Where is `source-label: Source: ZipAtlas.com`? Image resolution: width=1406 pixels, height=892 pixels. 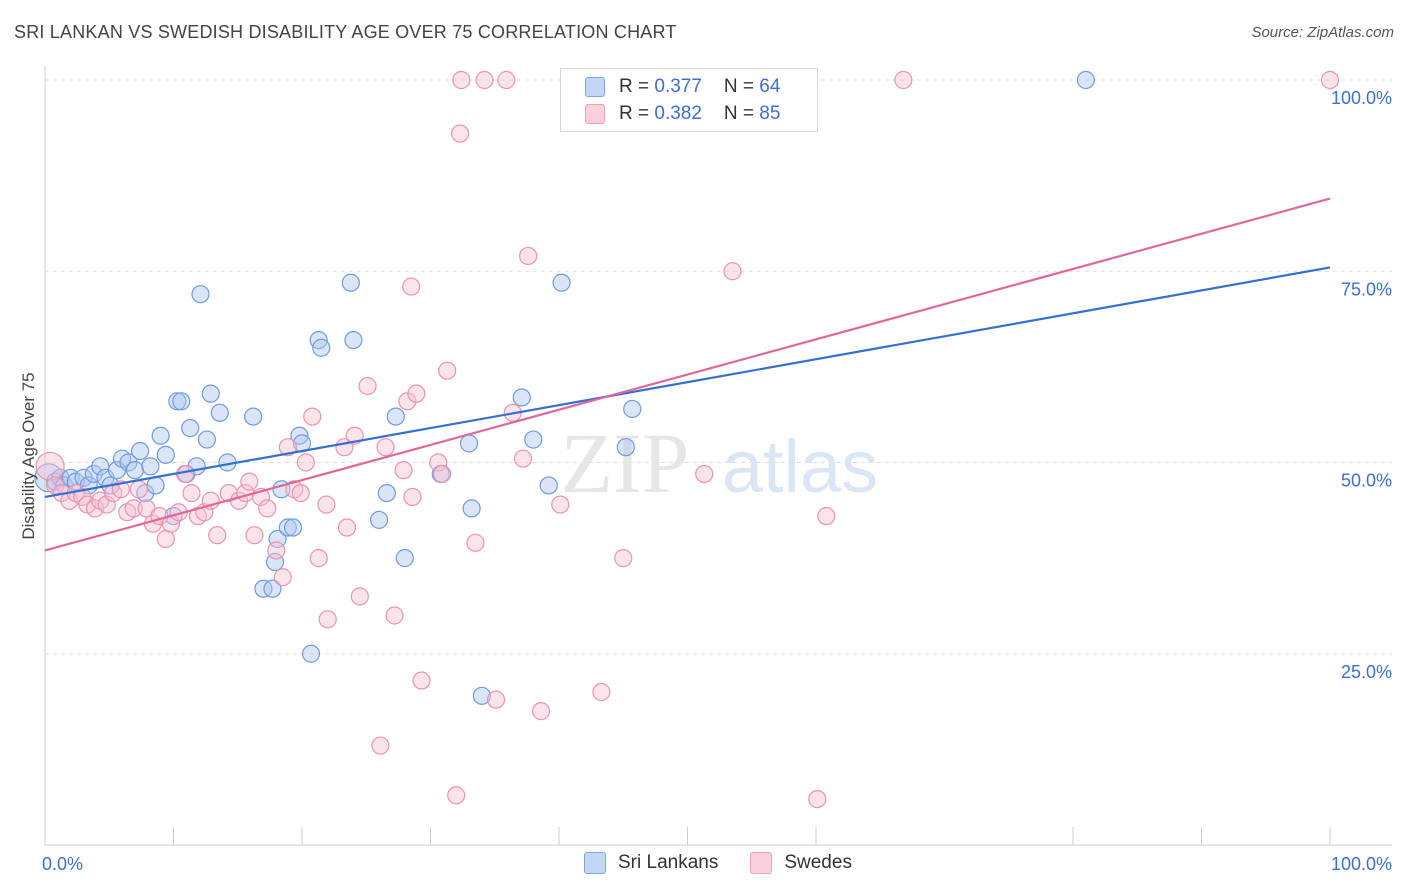 source-label: Source: ZipAtlas.com is located at coordinates (1322, 32).